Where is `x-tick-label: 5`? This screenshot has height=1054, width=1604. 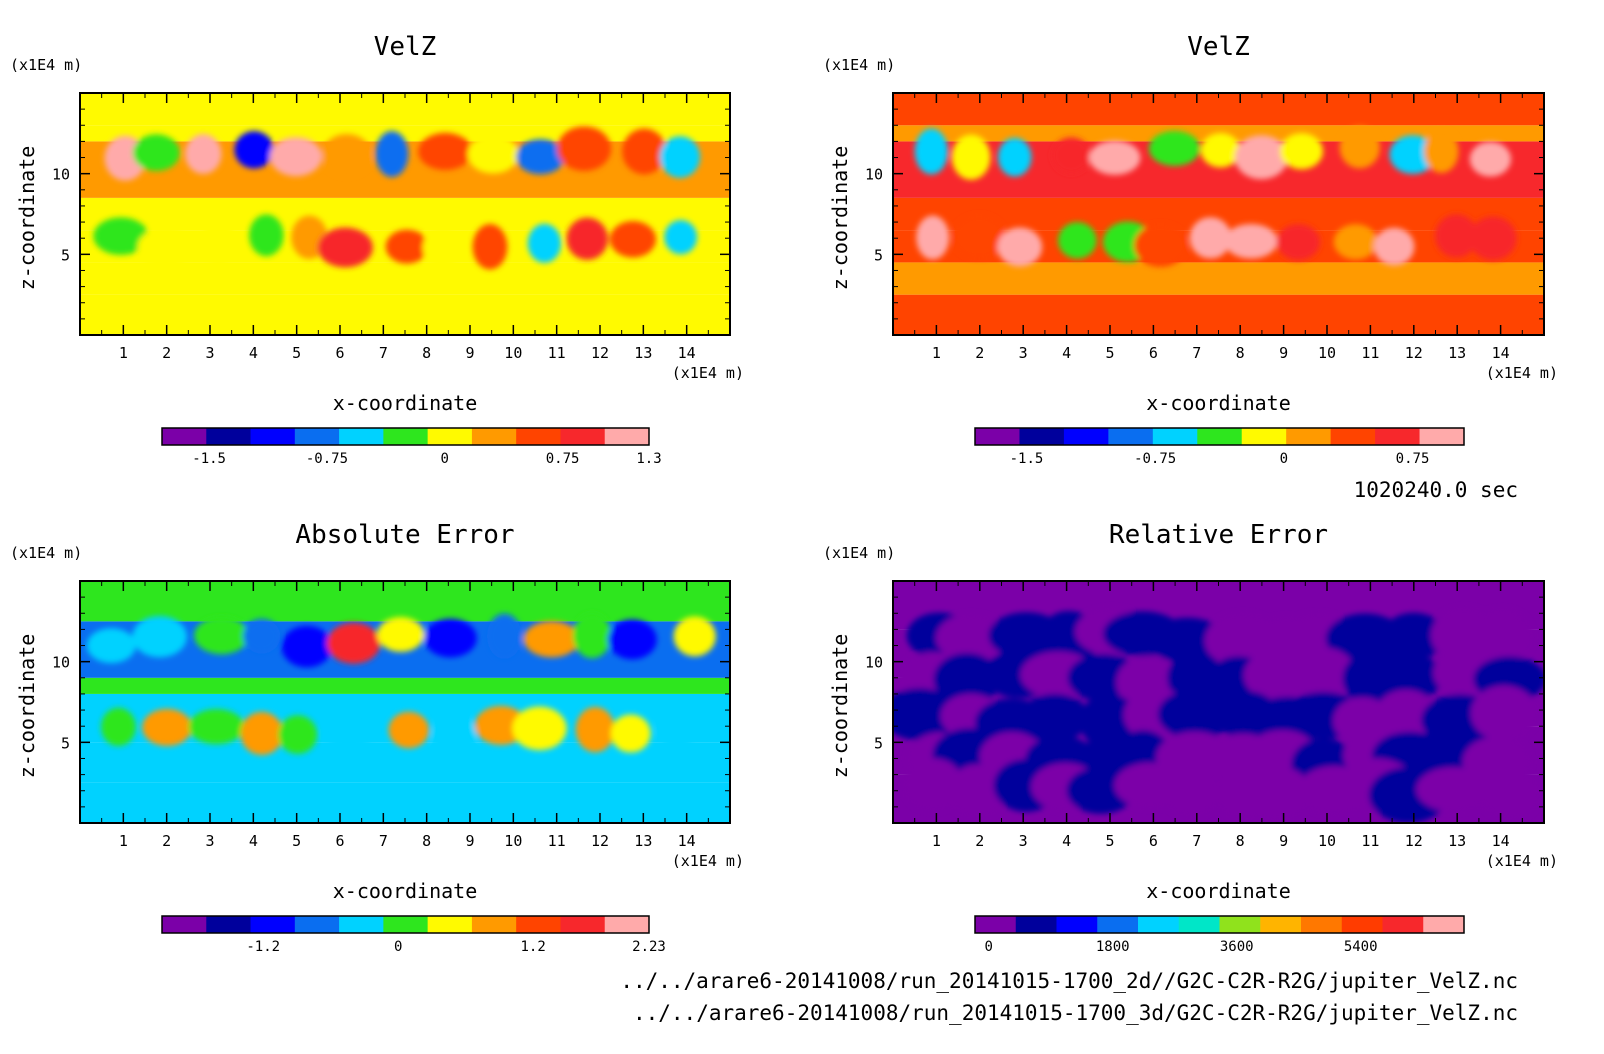
x-tick-label: 5 is located at coordinates (1109, 353).